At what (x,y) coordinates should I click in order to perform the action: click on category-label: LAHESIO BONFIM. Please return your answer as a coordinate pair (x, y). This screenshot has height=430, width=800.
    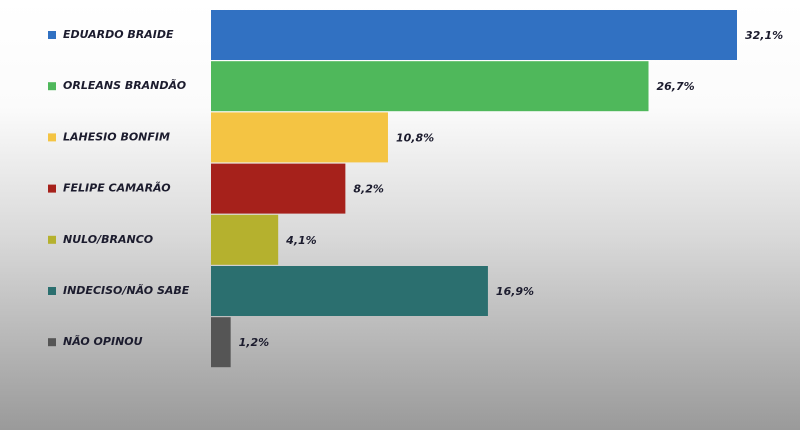
    Looking at the image, I should click on (116, 136).